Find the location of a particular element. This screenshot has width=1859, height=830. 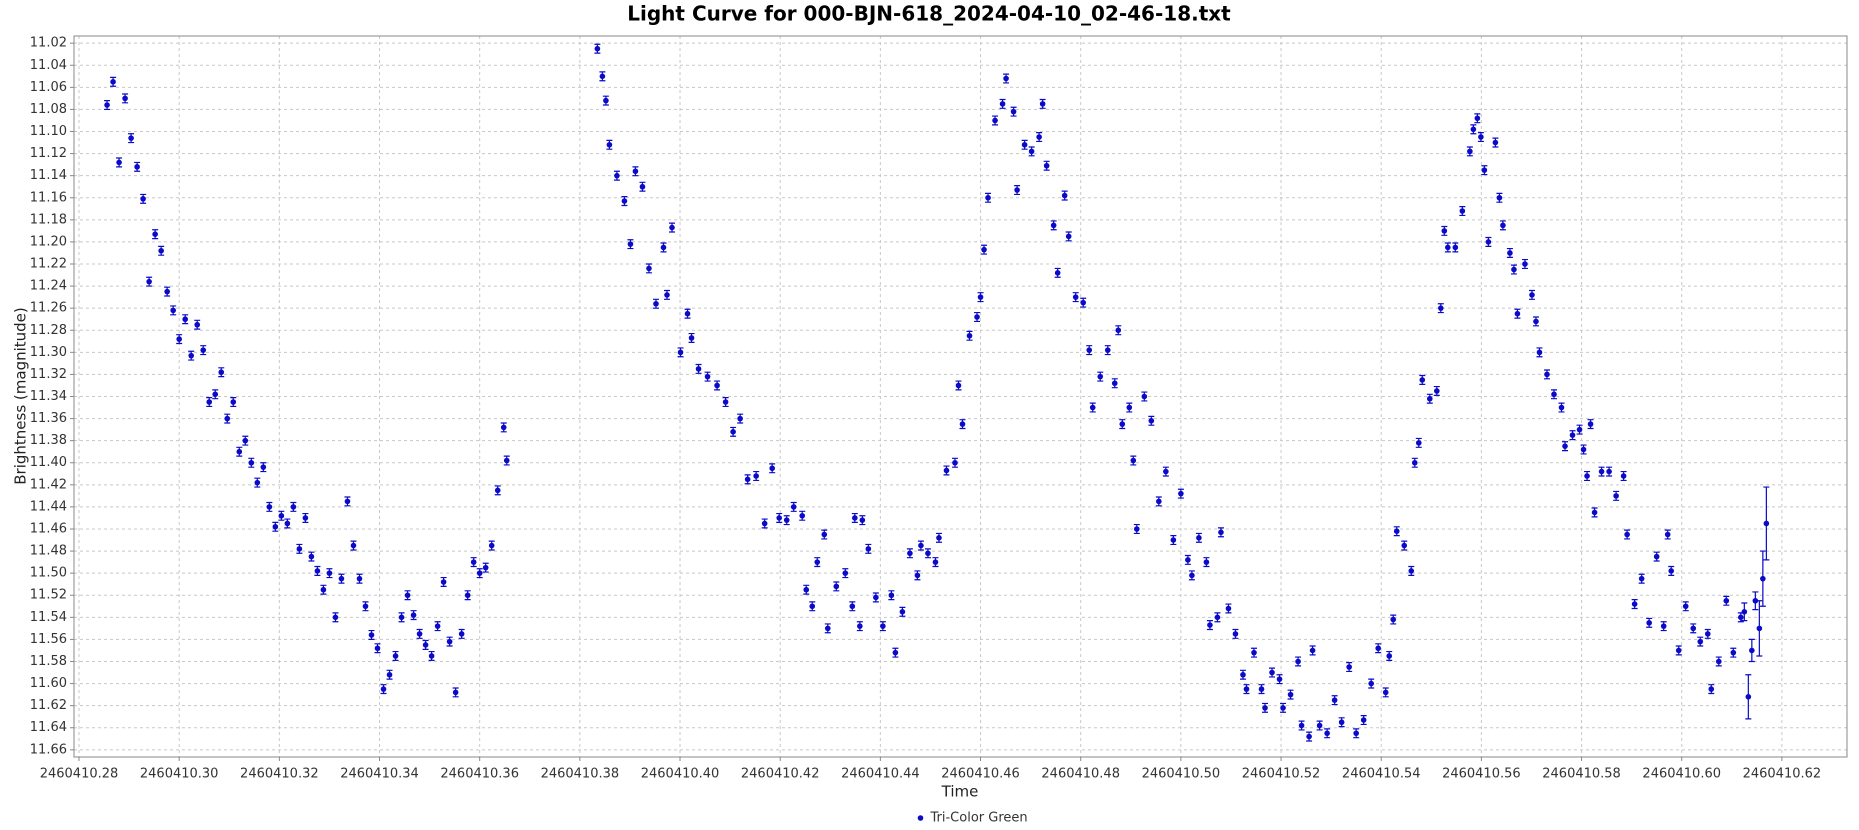

y-tick-label: 11.04 is located at coordinates (48, 65).